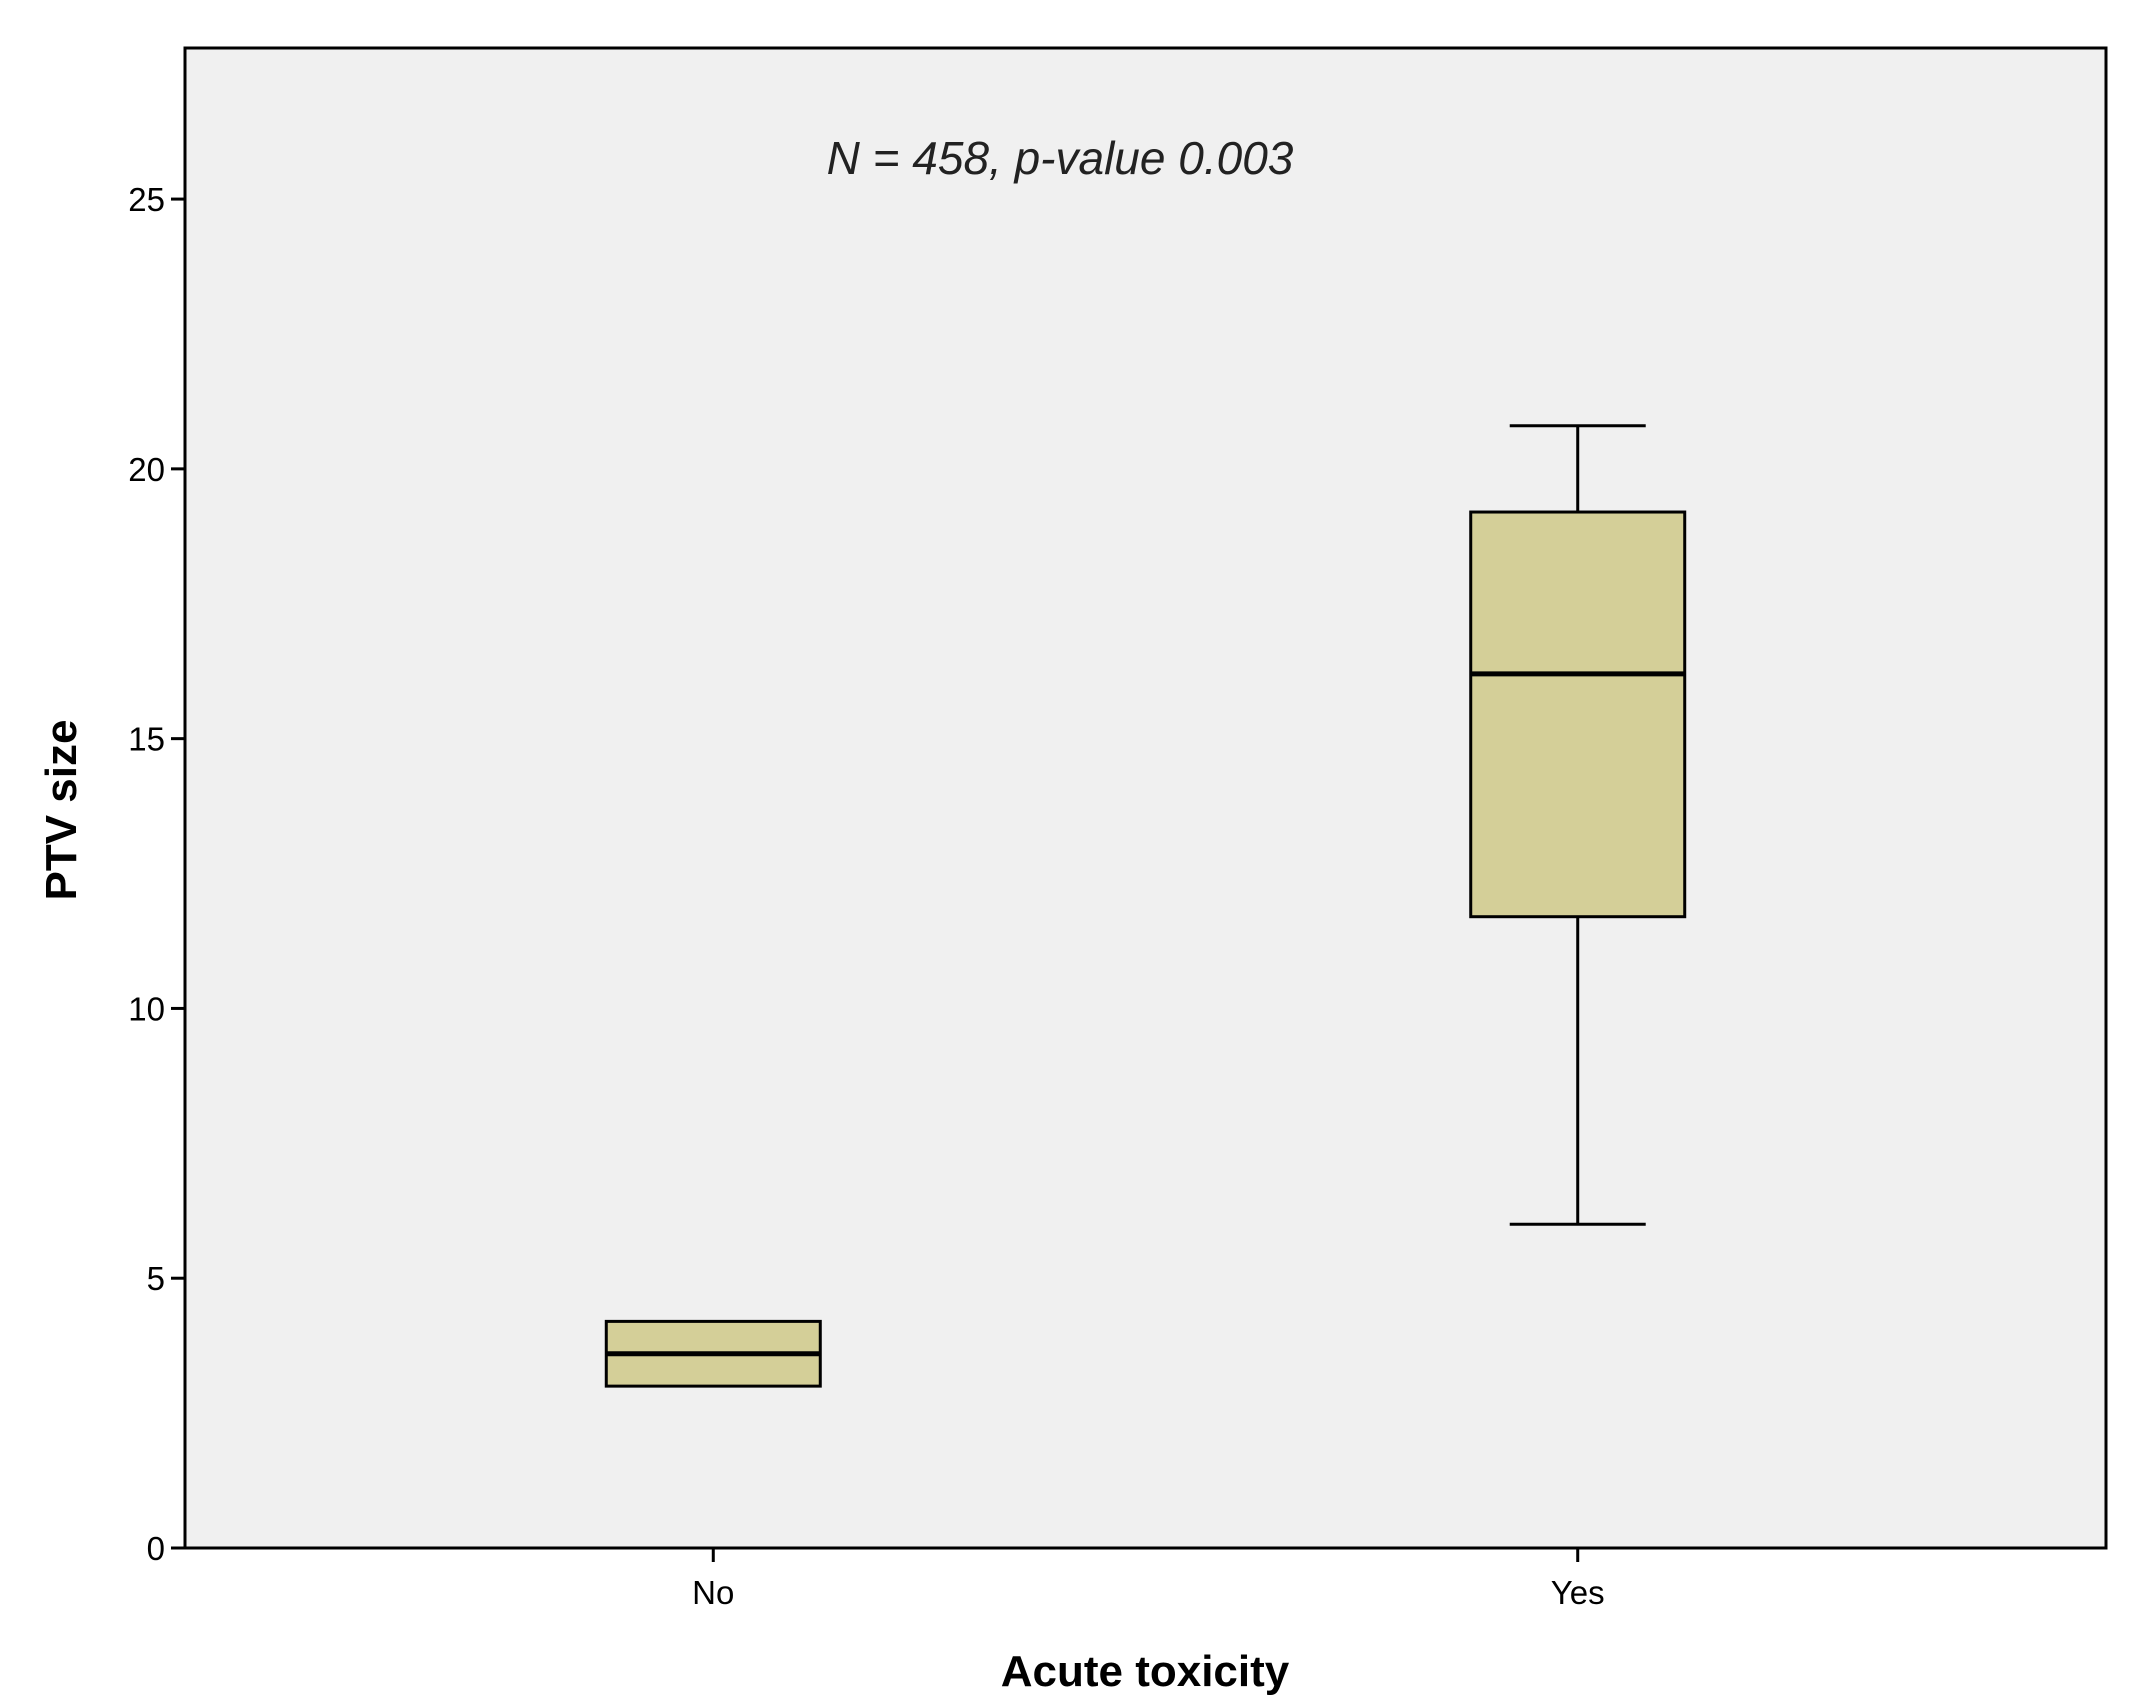 The width and height of the screenshot is (2132, 1706). What do you see at coordinates (713, 1592) in the screenshot?
I see `x-tick-label: No` at bounding box center [713, 1592].